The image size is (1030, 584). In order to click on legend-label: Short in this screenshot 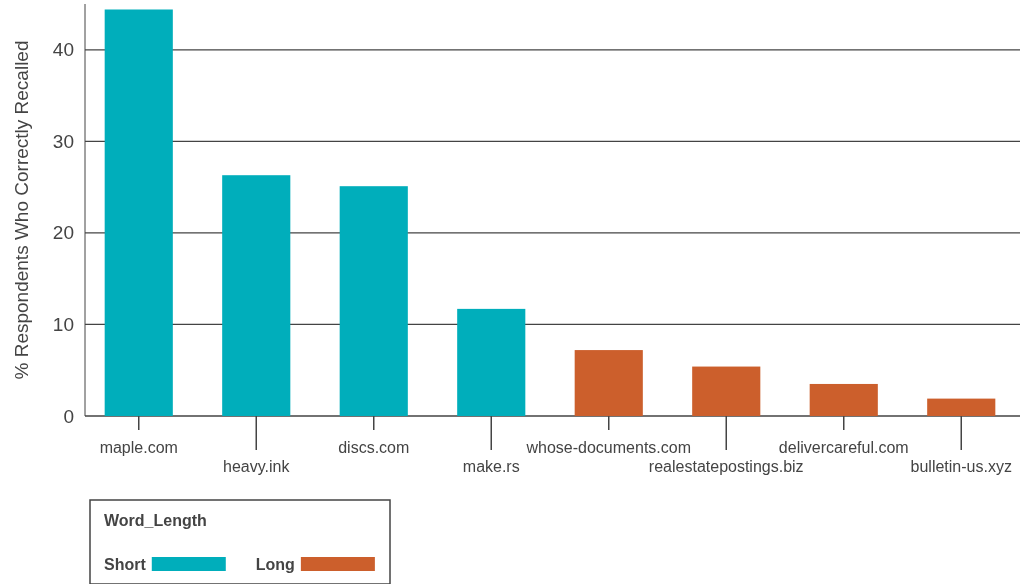, I will do `click(125, 564)`.